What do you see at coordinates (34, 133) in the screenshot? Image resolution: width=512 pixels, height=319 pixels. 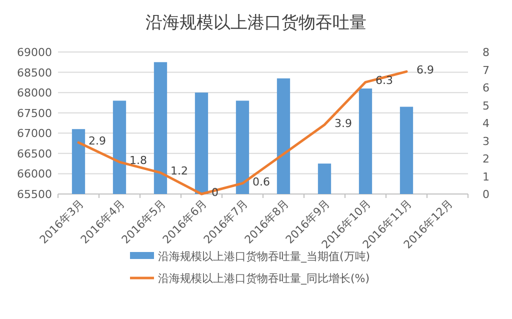 I see `y-tick-label: 67000` at bounding box center [34, 133].